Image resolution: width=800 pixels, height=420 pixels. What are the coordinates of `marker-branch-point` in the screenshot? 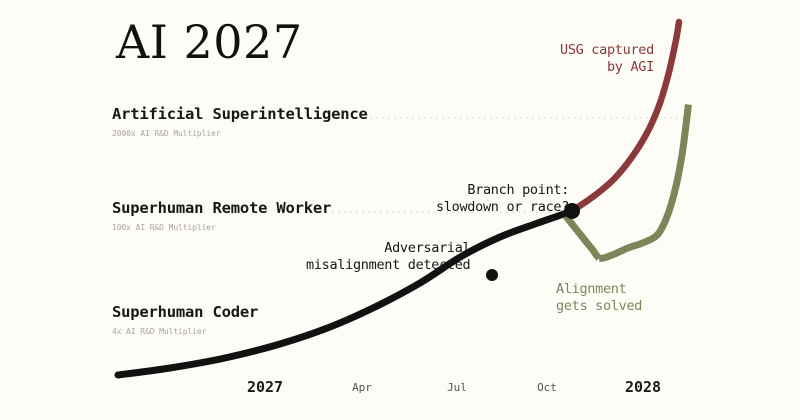 It's located at (572, 211).